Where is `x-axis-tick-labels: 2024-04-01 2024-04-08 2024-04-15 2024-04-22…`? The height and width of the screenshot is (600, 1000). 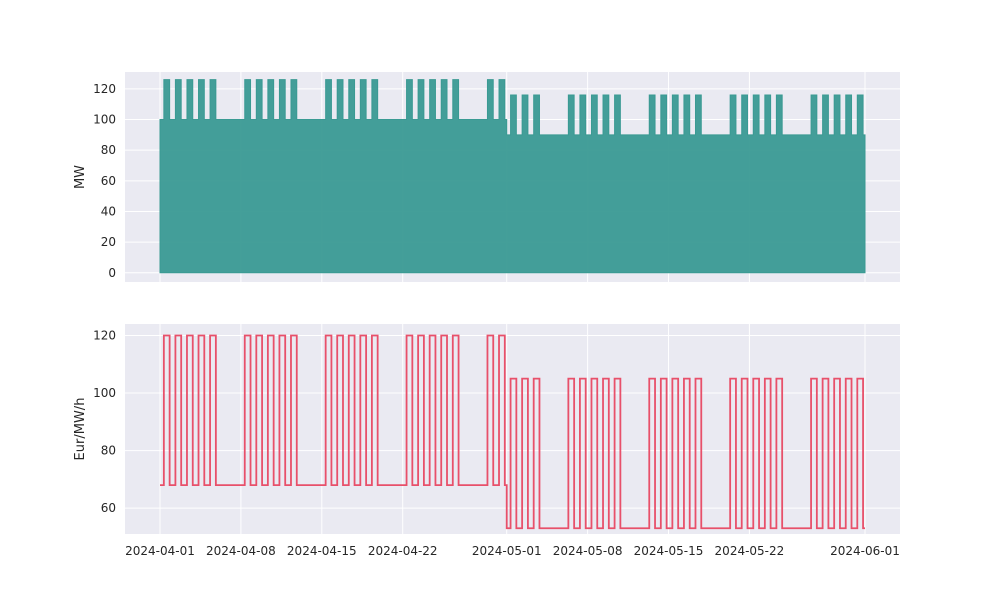
x-axis-tick-labels: 2024-04-01 2024-04-08 2024-04-15 2024-04-22… is located at coordinates (512, 551).